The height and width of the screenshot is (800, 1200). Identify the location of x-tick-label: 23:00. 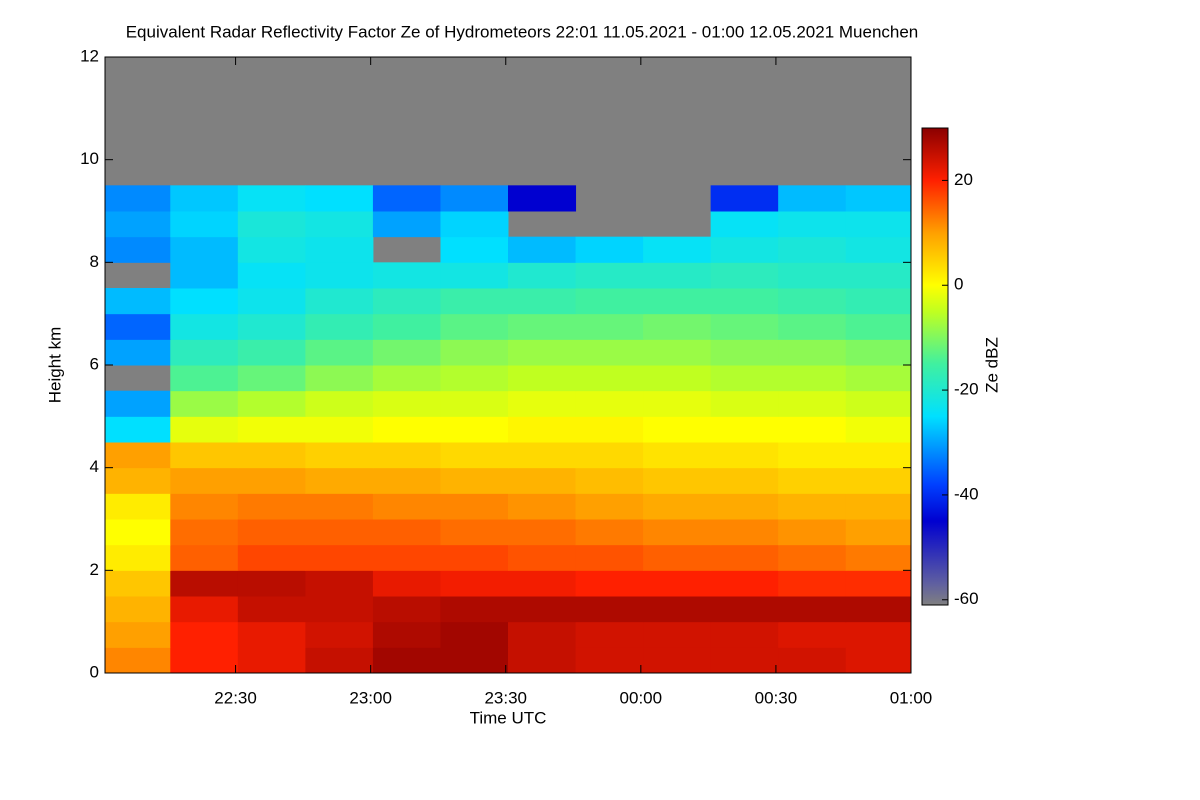
(370, 697).